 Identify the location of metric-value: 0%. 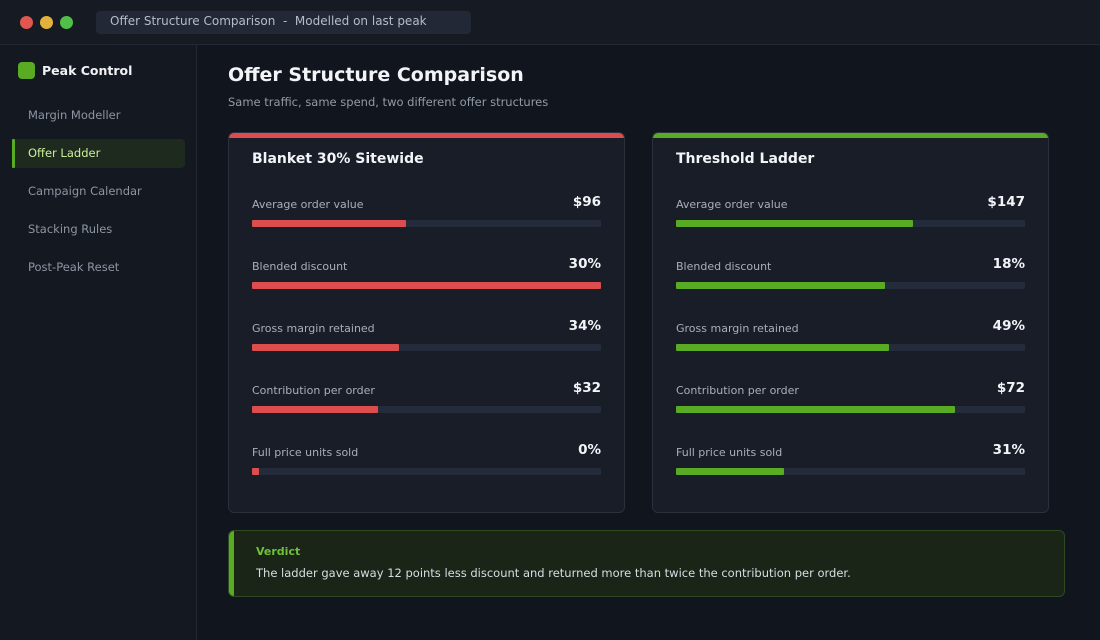
(589, 450).